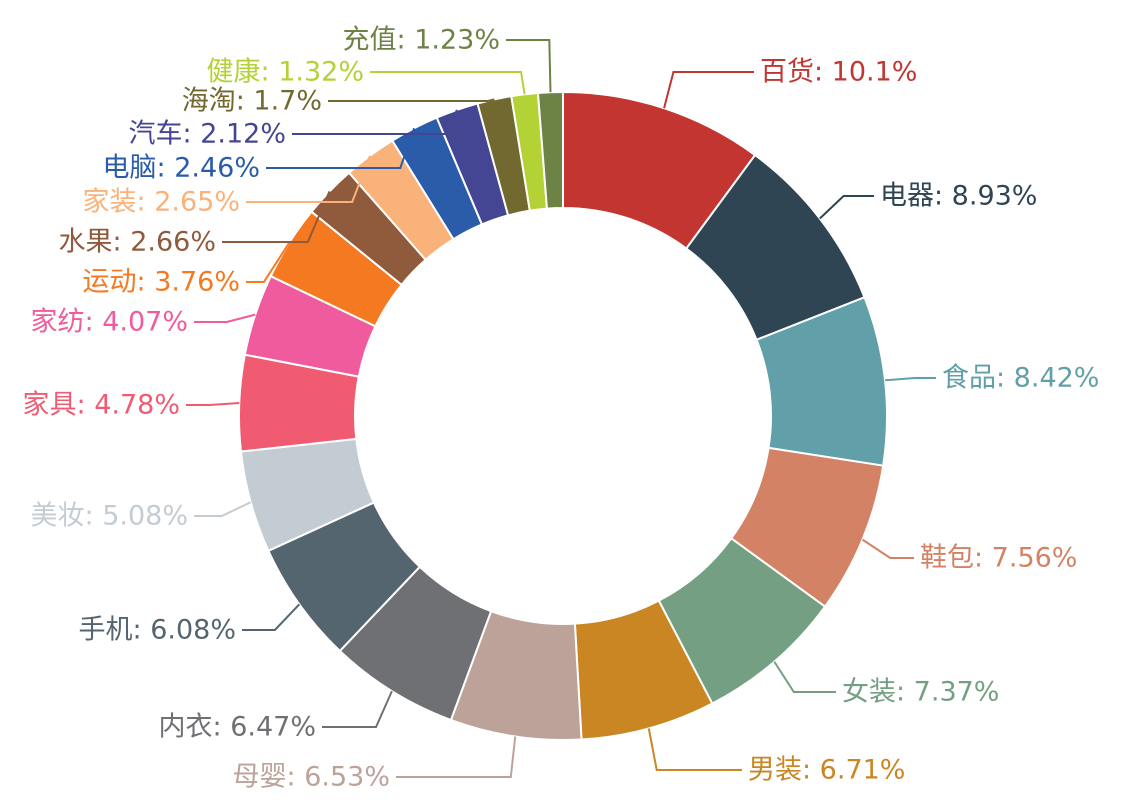 Image resolution: width=1122 pixels, height=807 pixels. I want to click on slice-label-18: 海淘: 1.7%, so click(252, 101).